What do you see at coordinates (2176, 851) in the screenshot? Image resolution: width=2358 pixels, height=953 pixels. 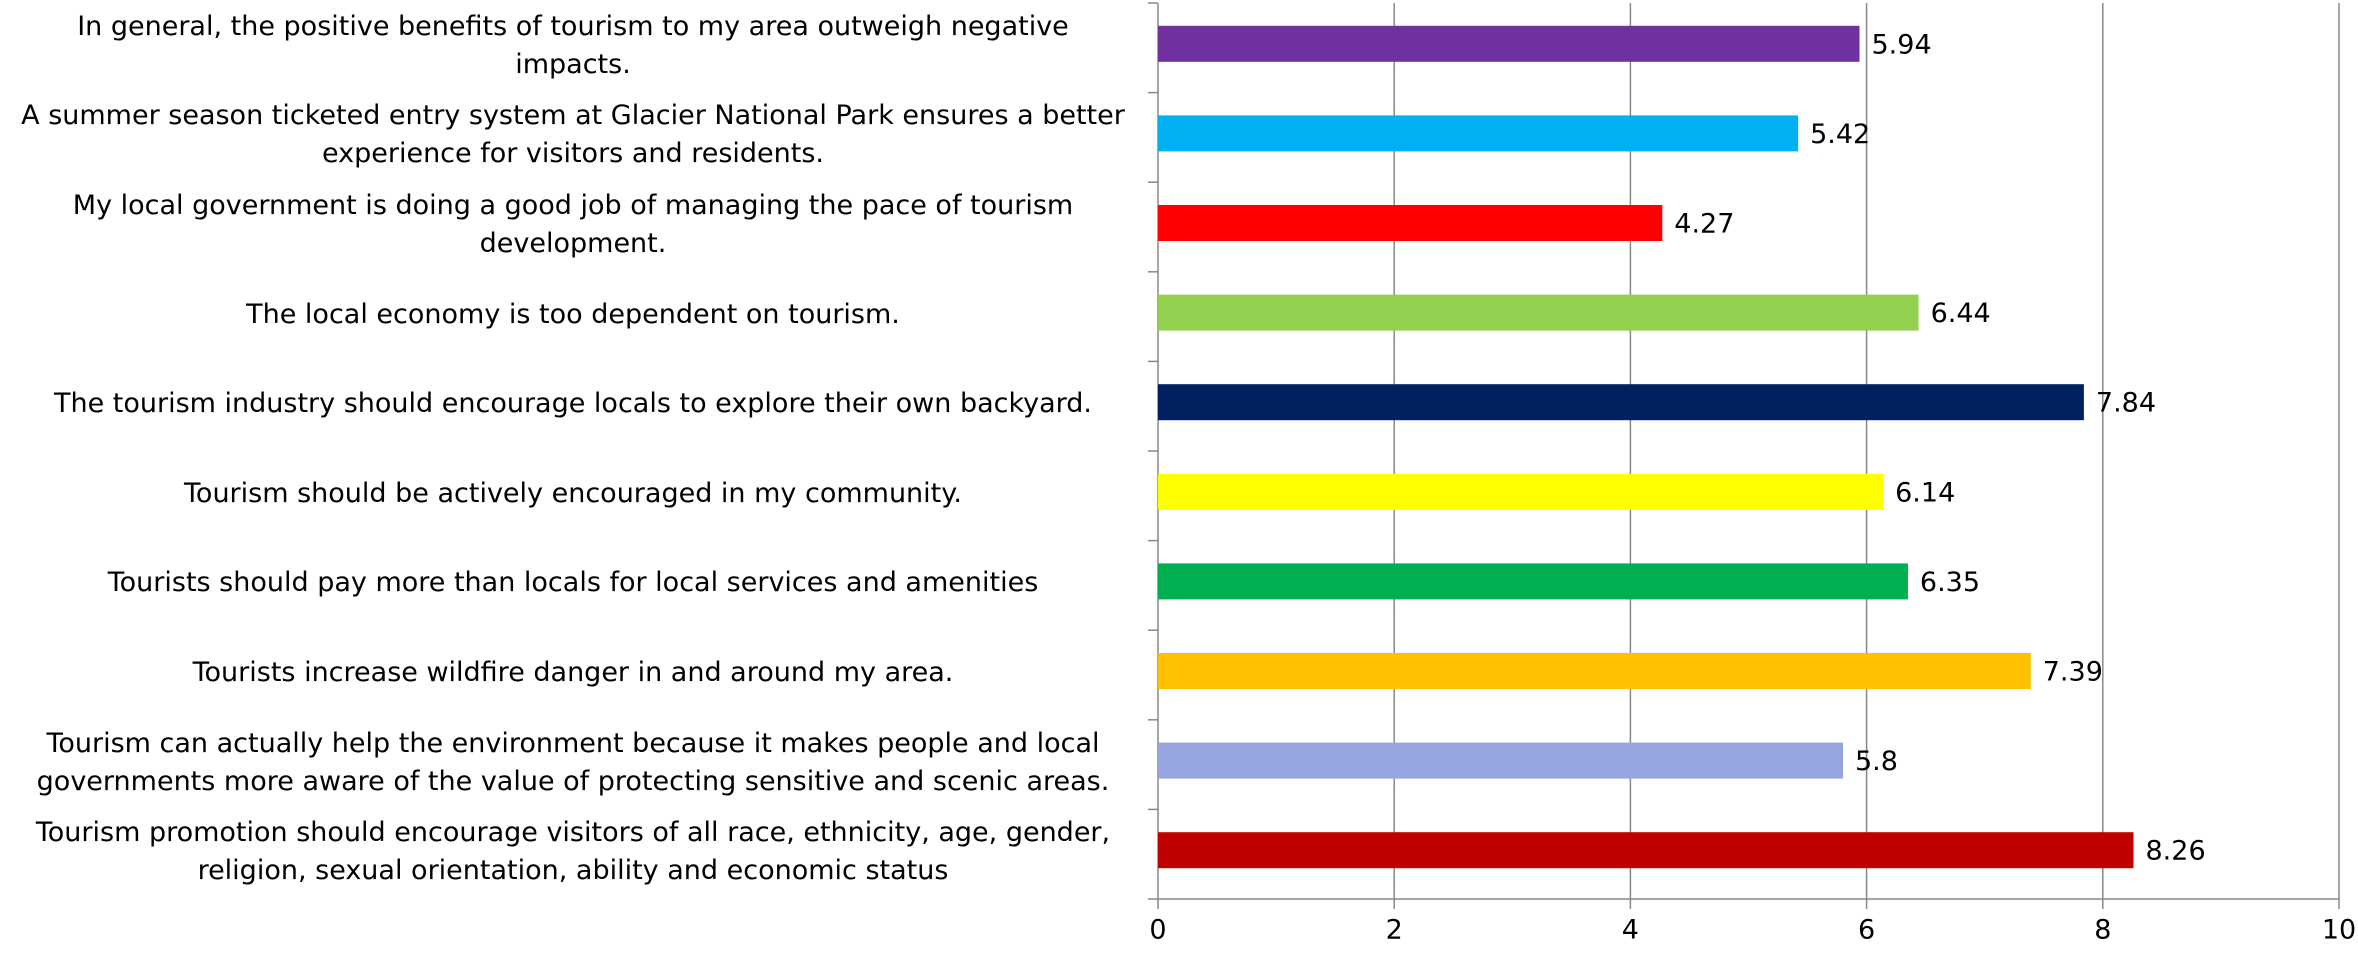 I see `value-label: 8.26` at bounding box center [2176, 851].